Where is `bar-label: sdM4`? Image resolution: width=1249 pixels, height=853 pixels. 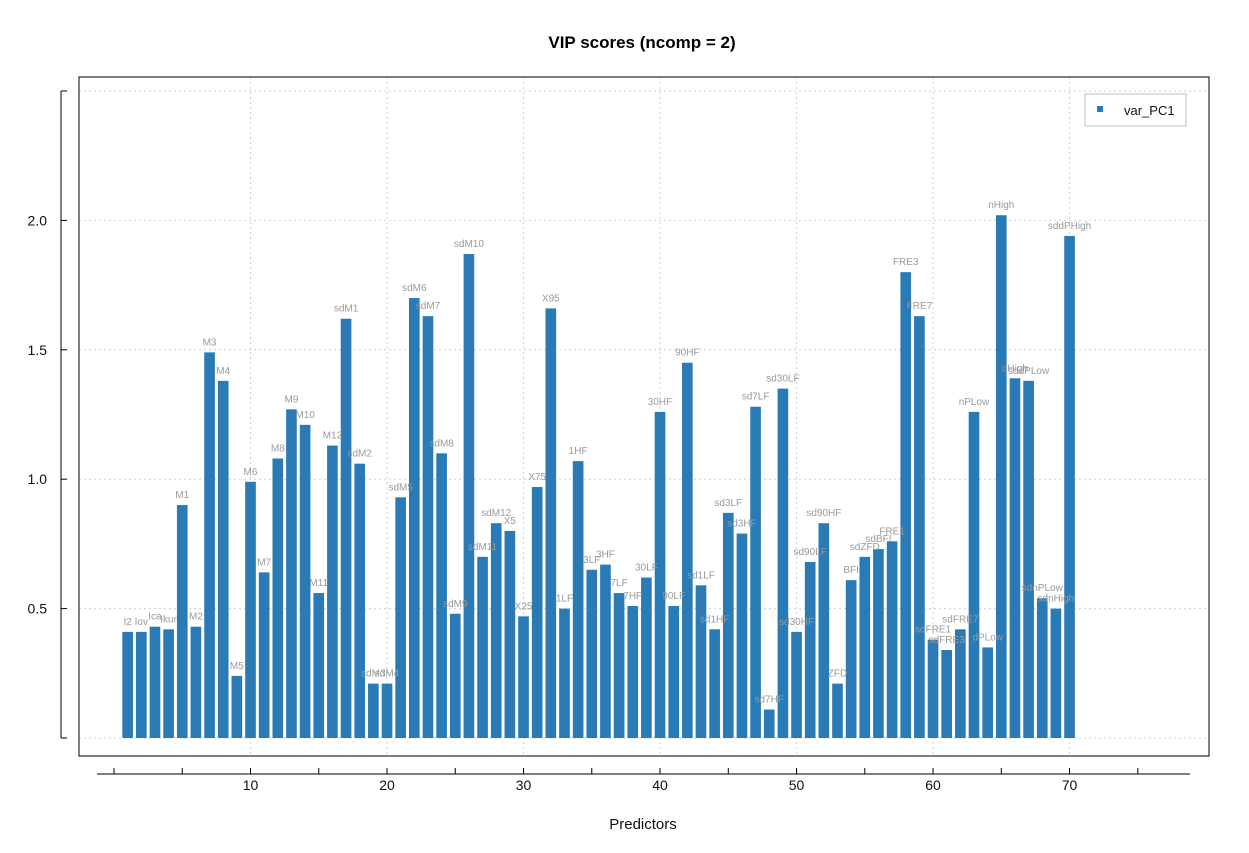
bar-label: sdM4 is located at coordinates (387, 674).